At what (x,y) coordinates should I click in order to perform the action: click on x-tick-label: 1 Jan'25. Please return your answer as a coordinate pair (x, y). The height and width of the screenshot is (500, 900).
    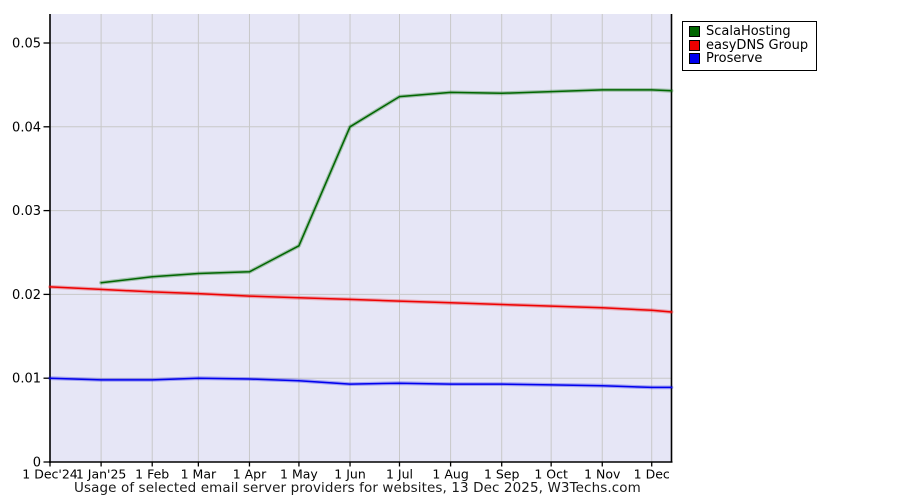
    Looking at the image, I should click on (101, 474).